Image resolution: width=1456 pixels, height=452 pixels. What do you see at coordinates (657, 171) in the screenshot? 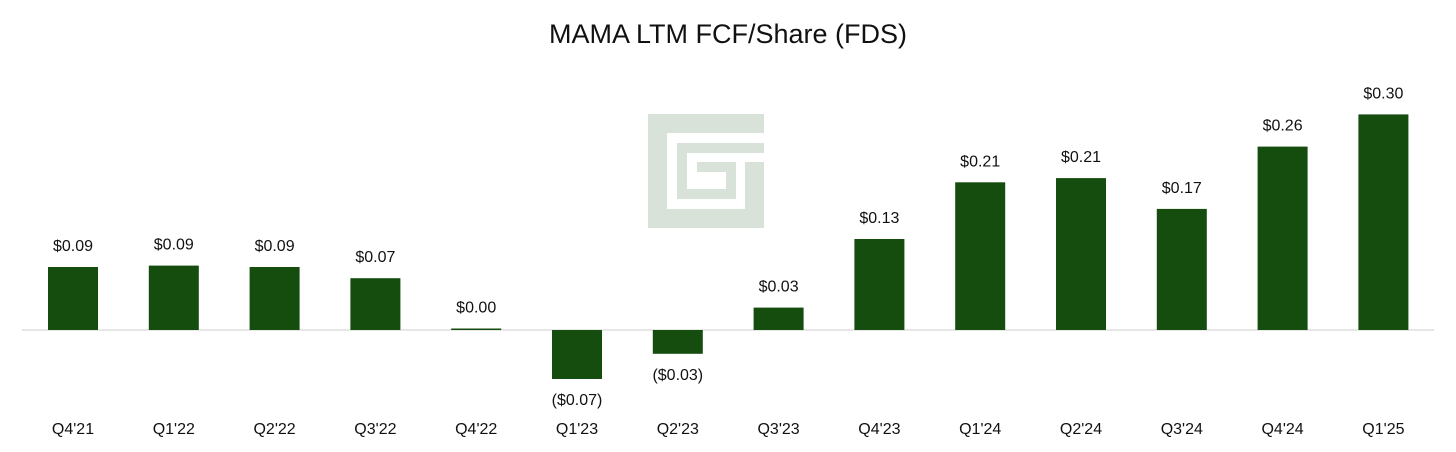
I see `watermark-outer-left` at bounding box center [657, 171].